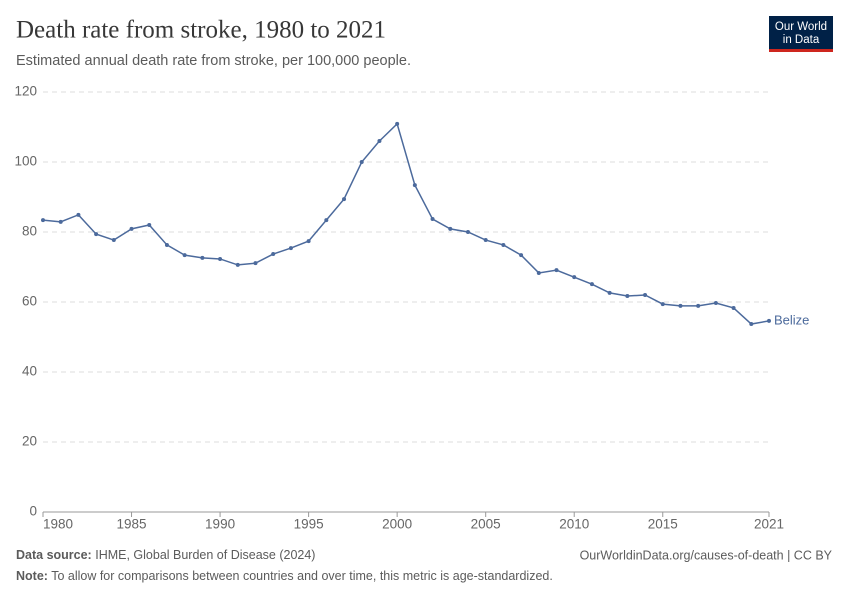 This screenshot has height=600, width=850. Describe the element at coordinates (32, 576) in the screenshot. I see `note-label: Note:` at that location.